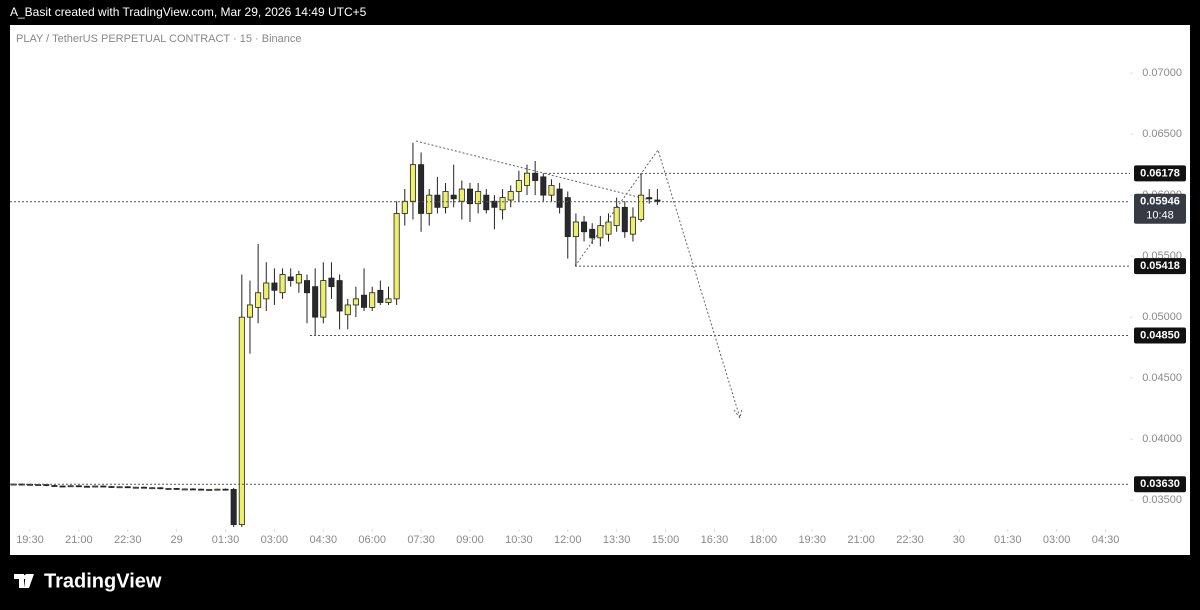  What do you see at coordinates (1162, 439) in the screenshot?
I see `y-tick-label: 0.04000` at bounding box center [1162, 439].